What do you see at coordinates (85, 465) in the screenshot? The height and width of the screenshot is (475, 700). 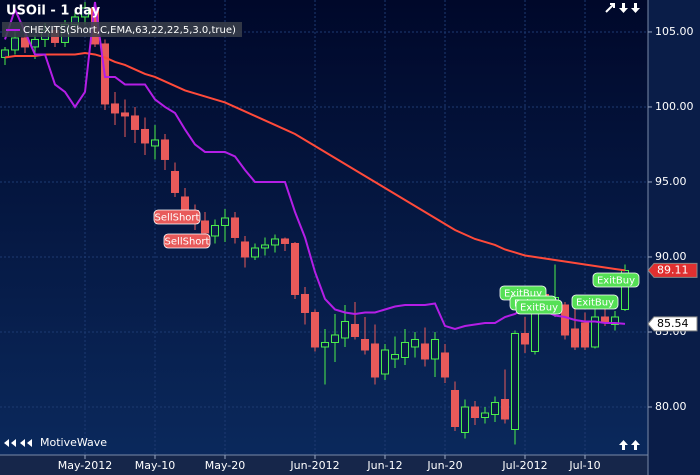 I see `x-tick-label: May-2012` at bounding box center [85, 465].